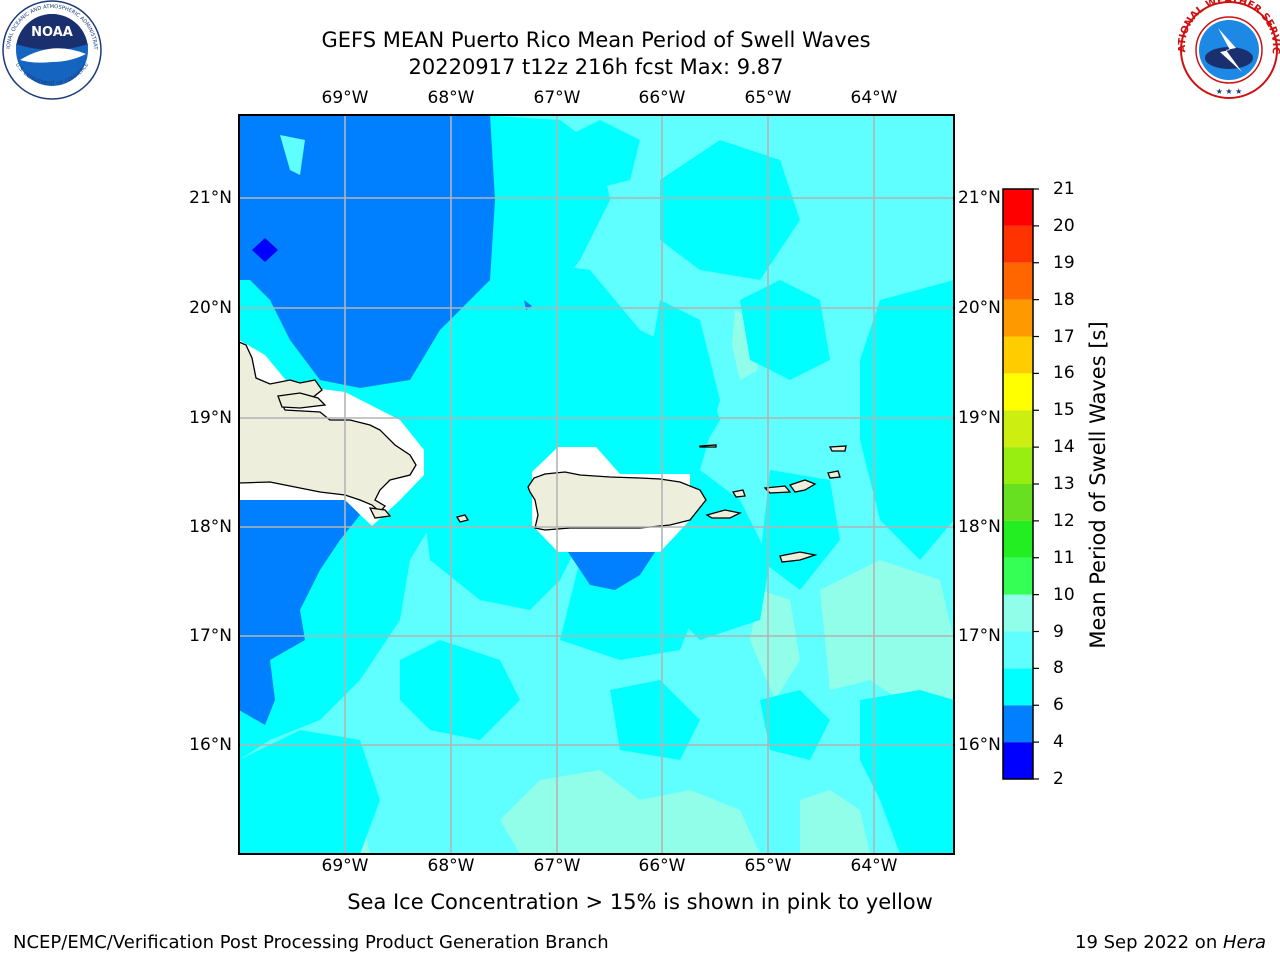 Image resolution: width=1280 pixels, height=960 pixels. I want to click on colorbar-tick-label: 21, so click(1064, 189).